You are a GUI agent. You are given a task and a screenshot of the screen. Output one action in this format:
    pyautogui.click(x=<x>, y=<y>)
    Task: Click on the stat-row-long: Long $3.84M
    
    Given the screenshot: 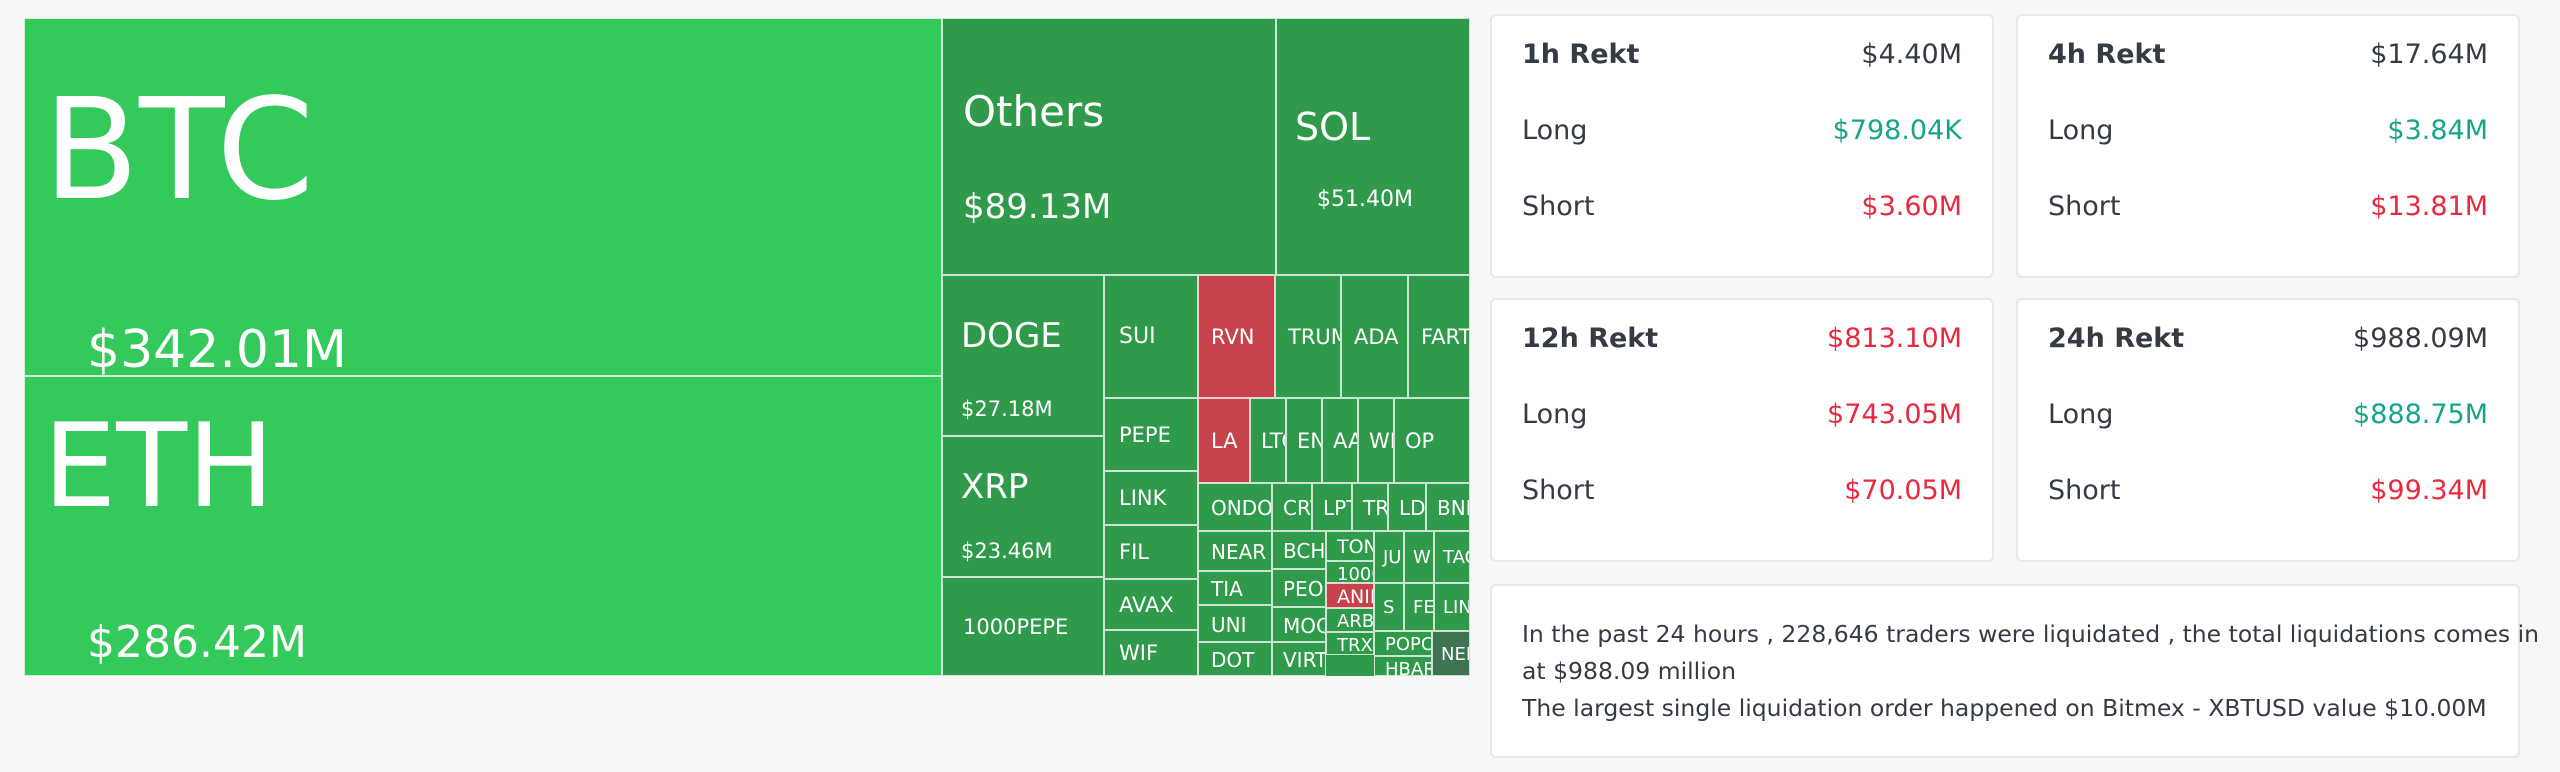 What is the action you would take?
    pyautogui.click(x=2268, y=130)
    